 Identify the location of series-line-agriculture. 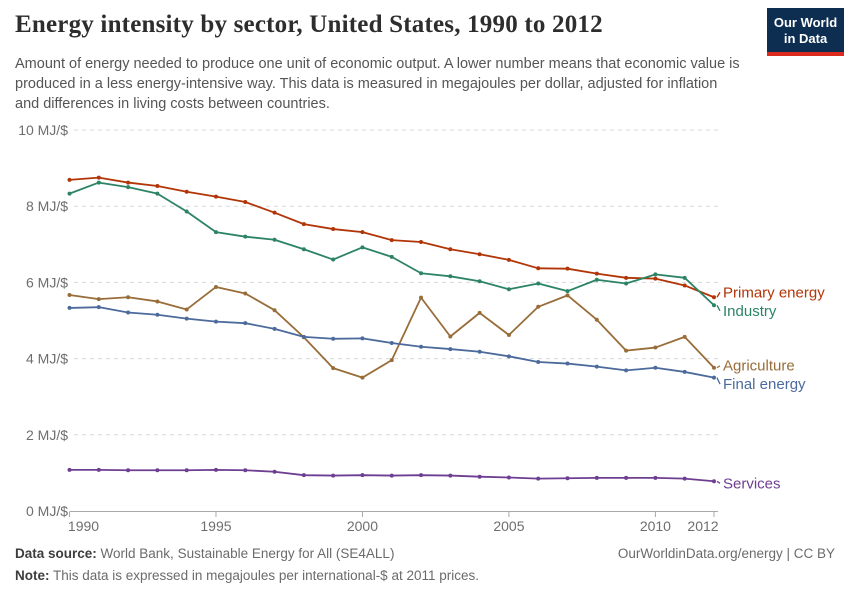
(392, 332).